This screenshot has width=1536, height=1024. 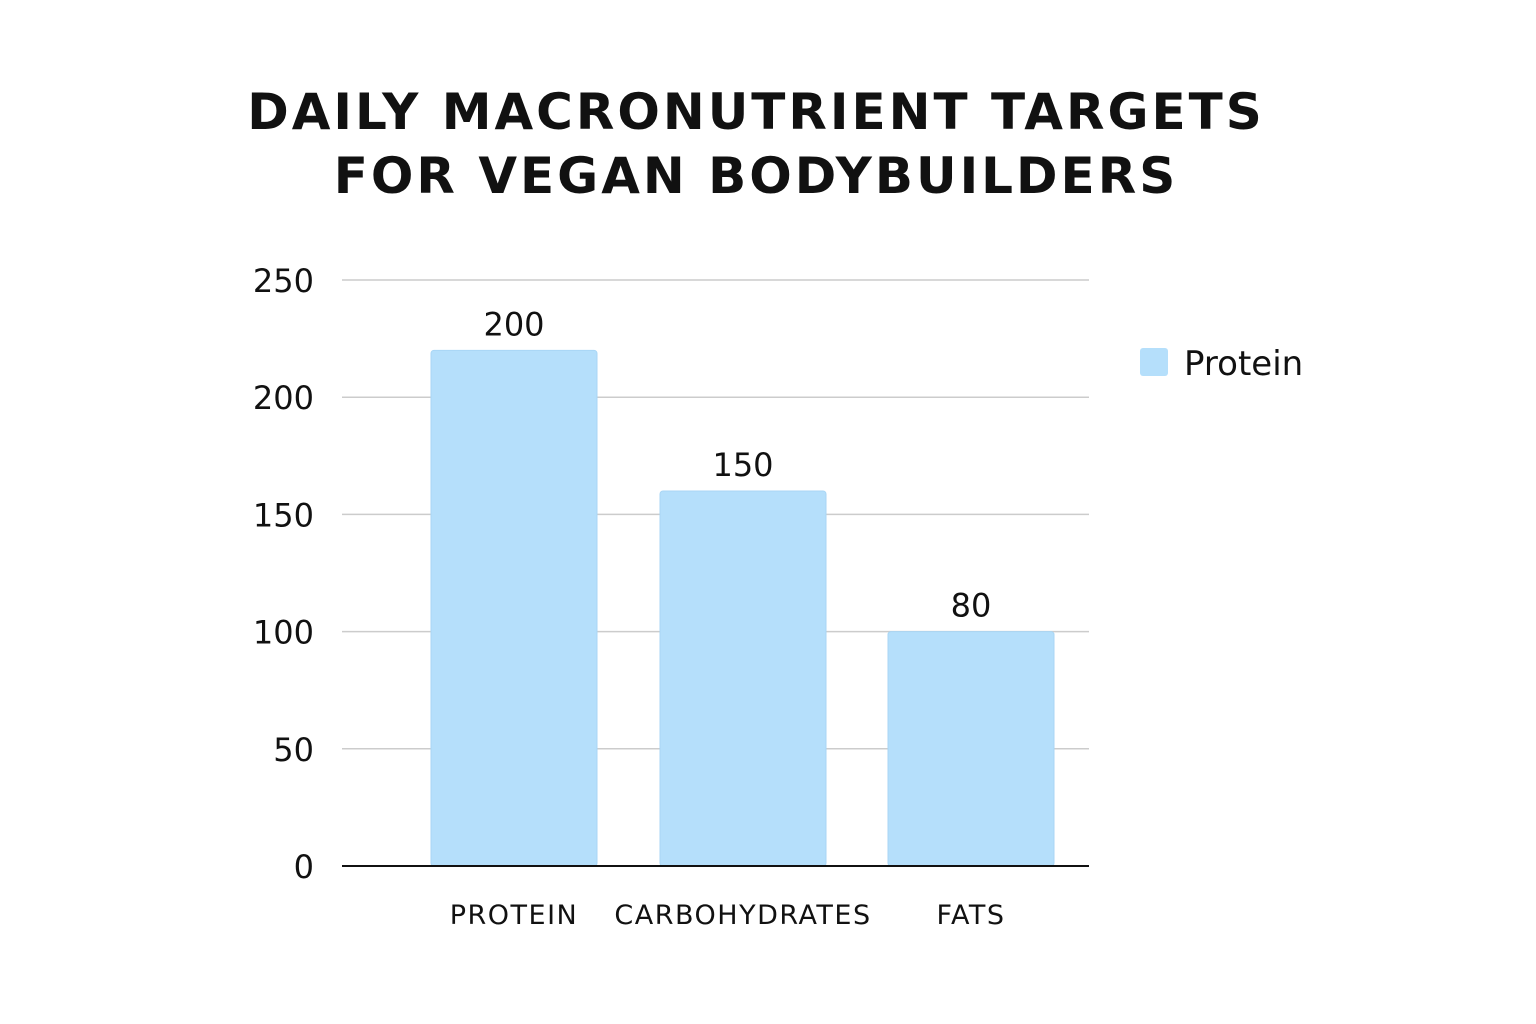 I want to click on bar-value-label: 150, so click(x=742, y=465).